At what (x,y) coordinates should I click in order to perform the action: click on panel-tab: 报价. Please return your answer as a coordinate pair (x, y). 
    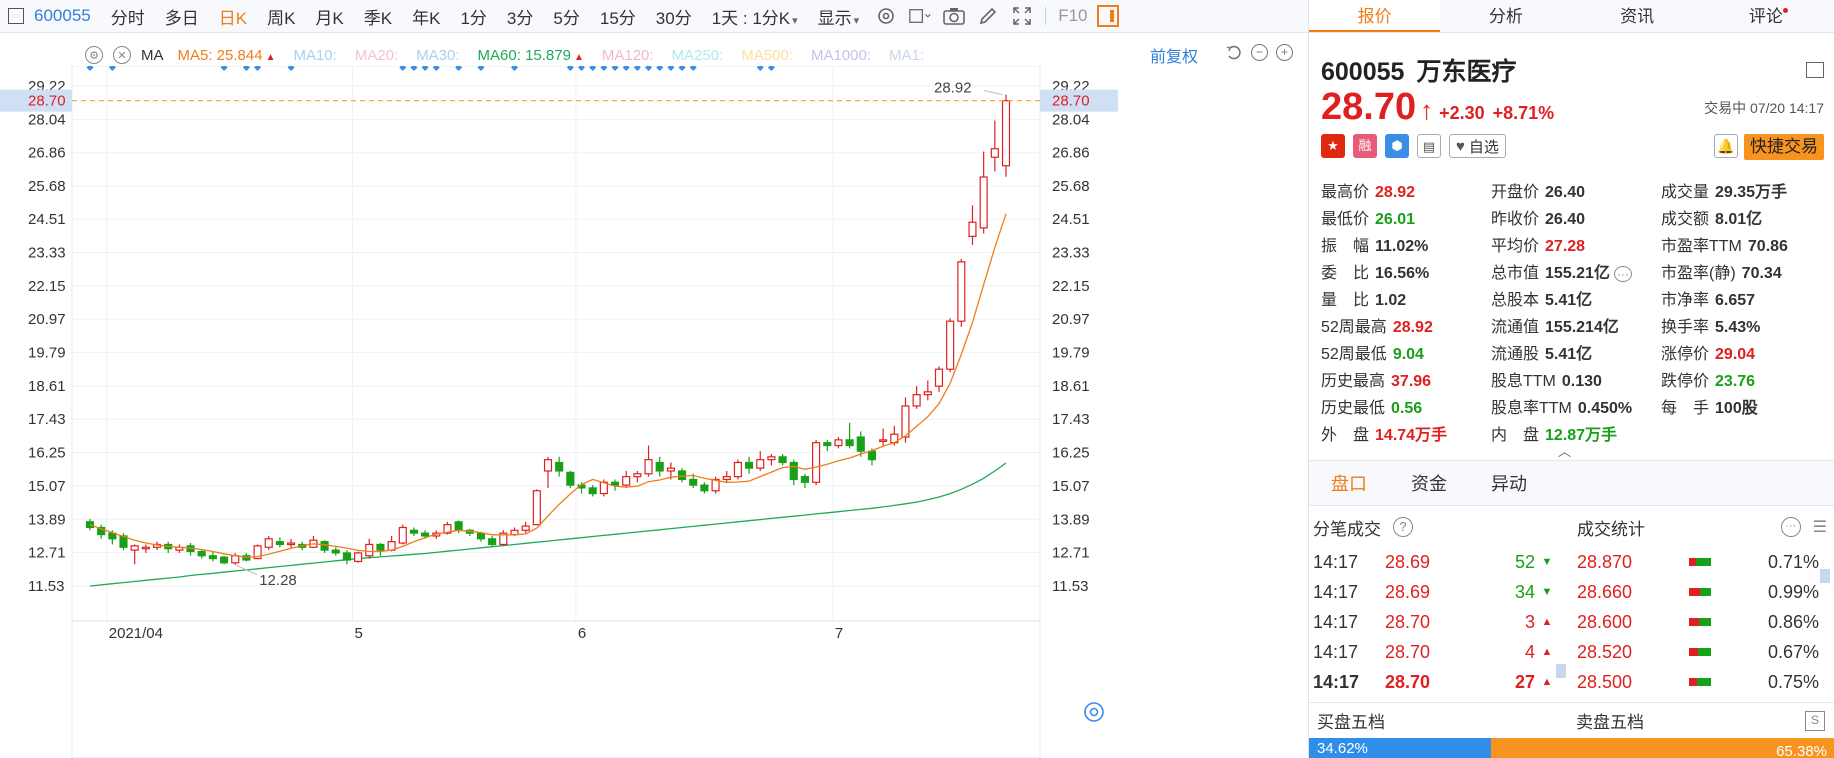
    Looking at the image, I should click on (1375, 16).